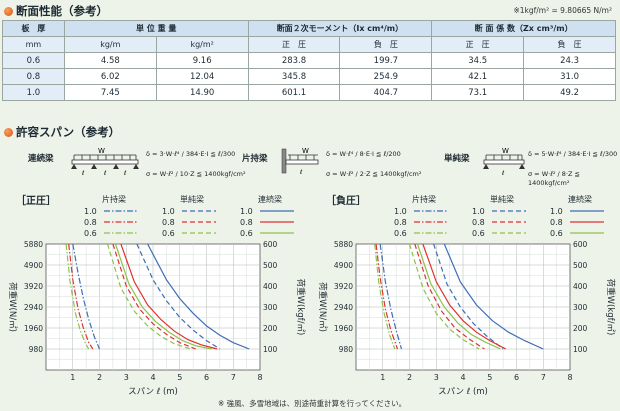  Describe the element at coordinates (8, 11) in the screenshot. I see `bullet-icon` at that location.